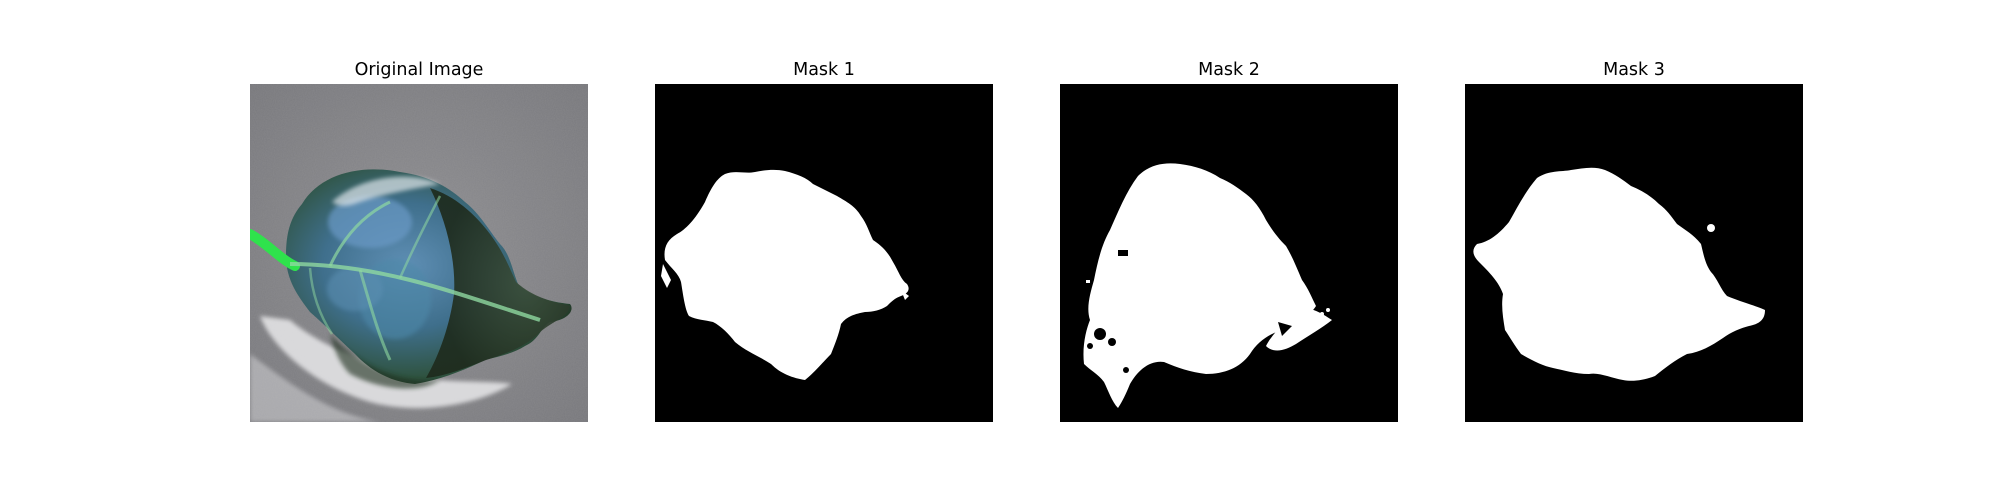 This screenshot has height=500, width=2000. What do you see at coordinates (419, 253) in the screenshot?
I see `original-leaf-image` at bounding box center [419, 253].